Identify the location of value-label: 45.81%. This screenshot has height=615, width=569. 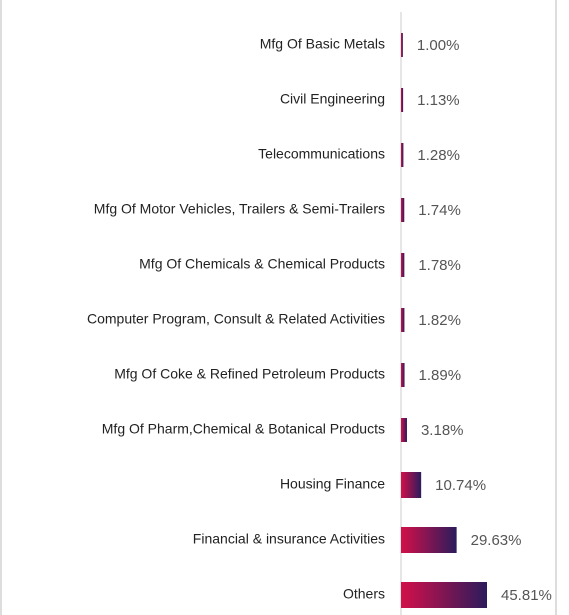
(526, 595).